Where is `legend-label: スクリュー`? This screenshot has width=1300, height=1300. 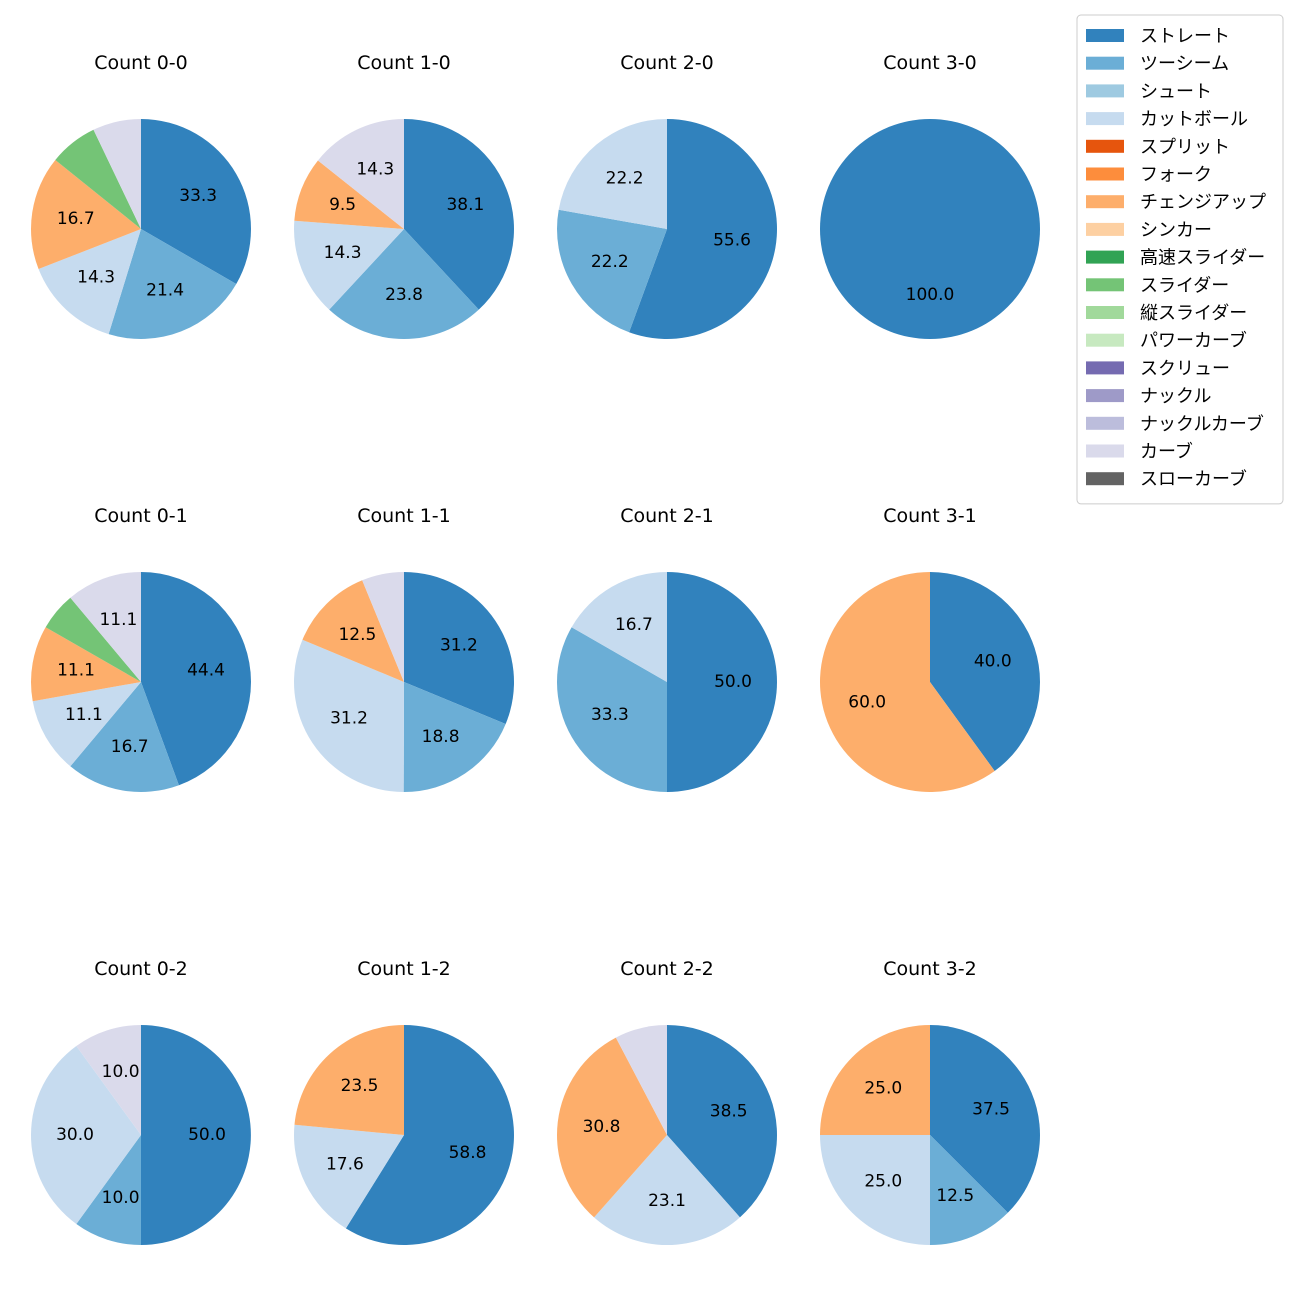 legend-label: スクリュー is located at coordinates (1185, 368).